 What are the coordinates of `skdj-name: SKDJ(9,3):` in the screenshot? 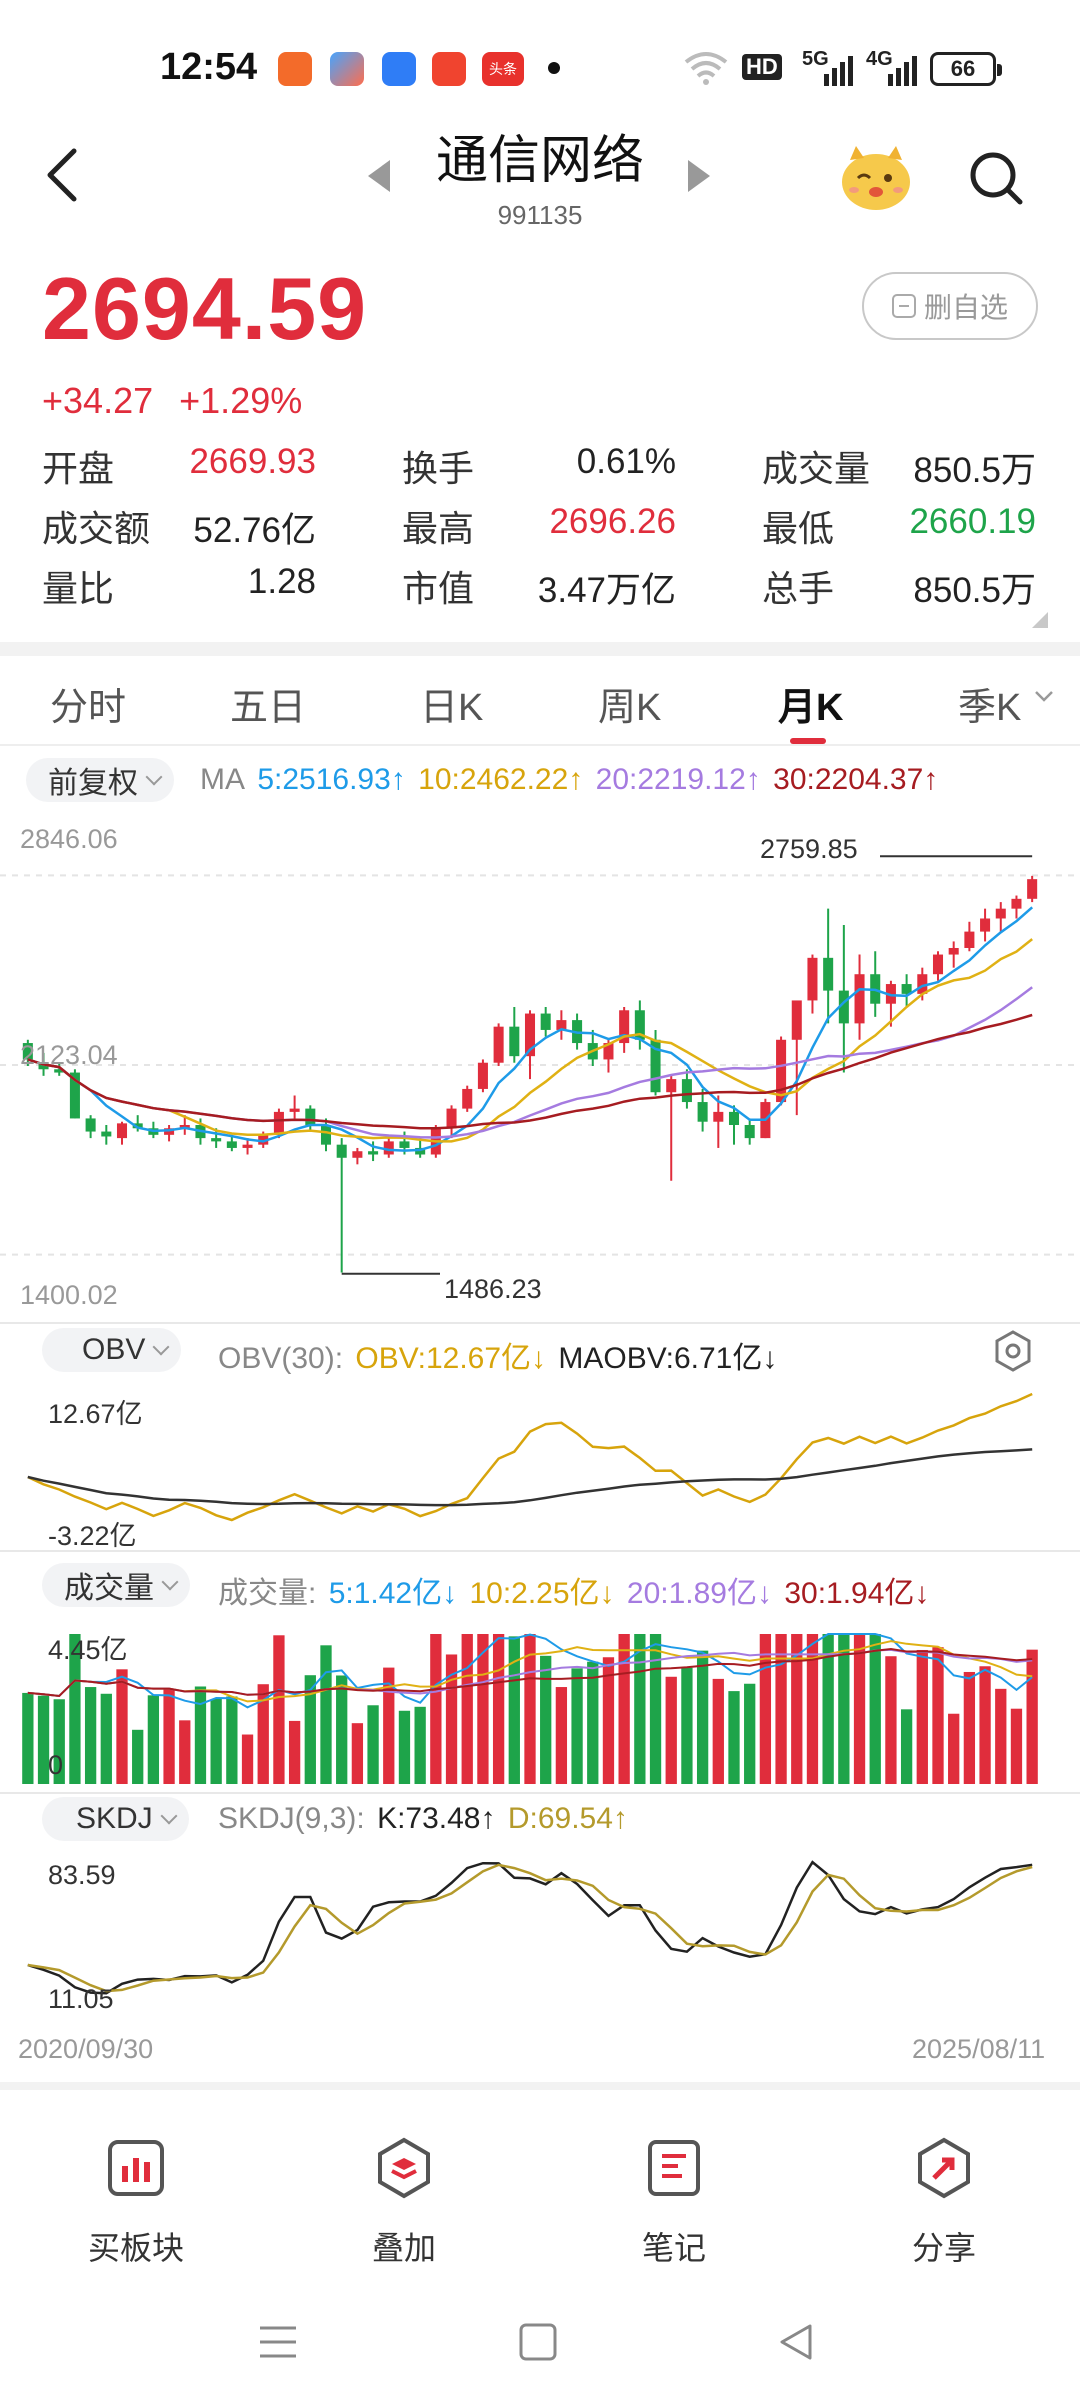 It's located at (291, 1818).